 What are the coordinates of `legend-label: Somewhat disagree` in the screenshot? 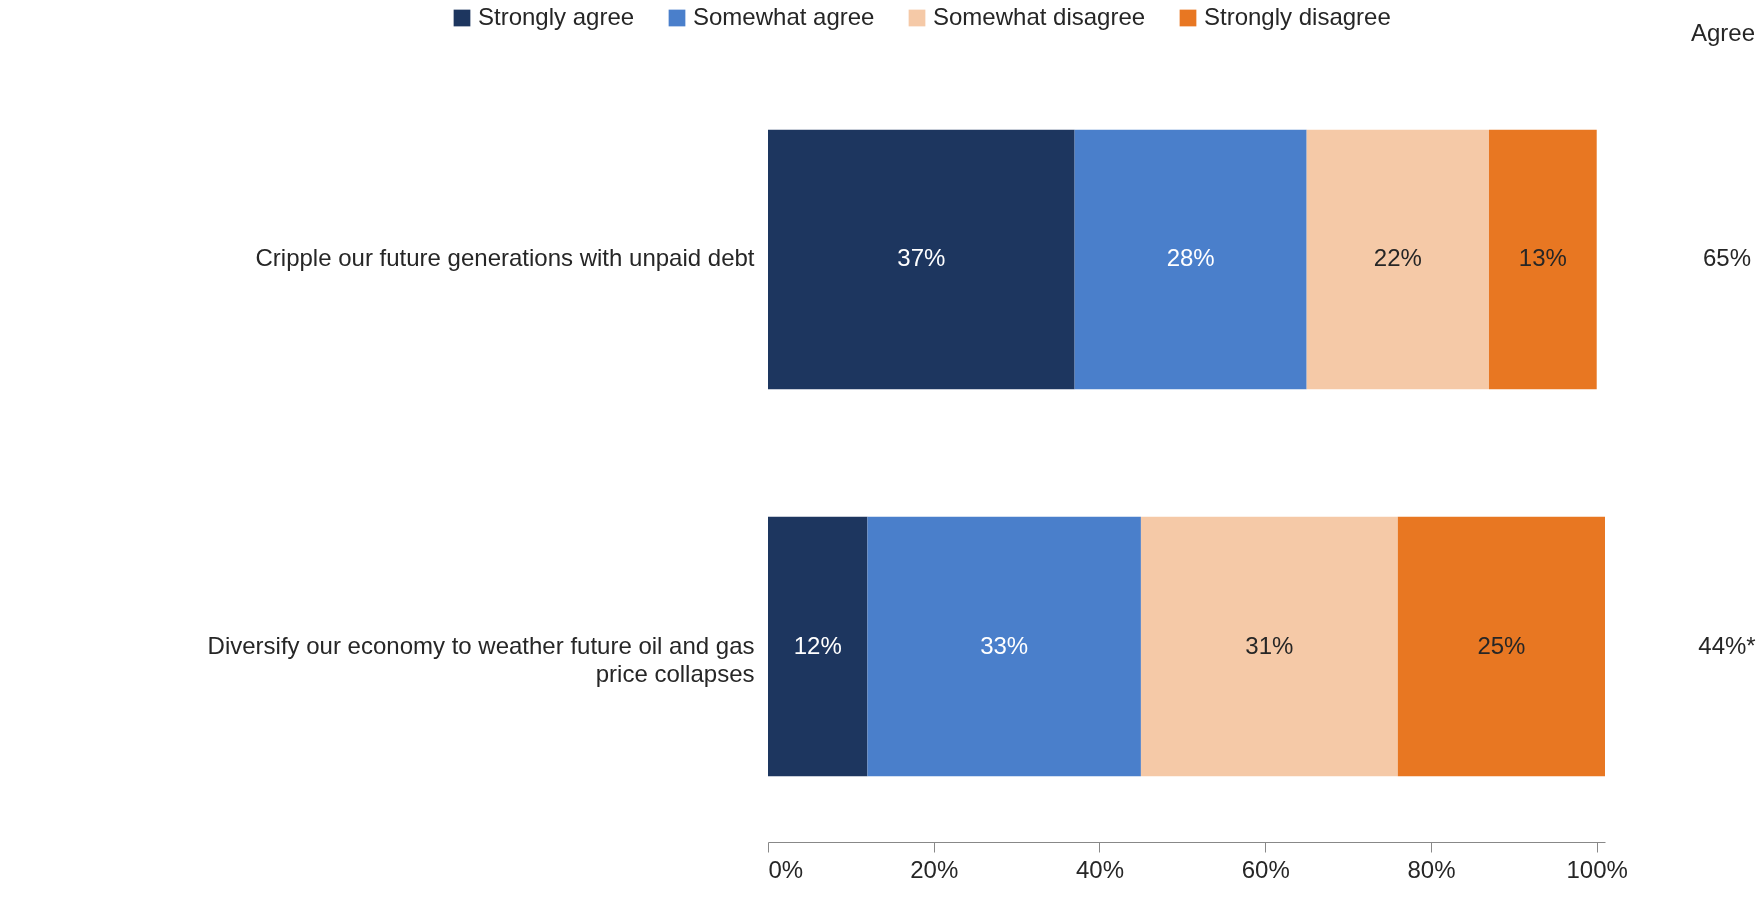 It's located at (1039, 16).